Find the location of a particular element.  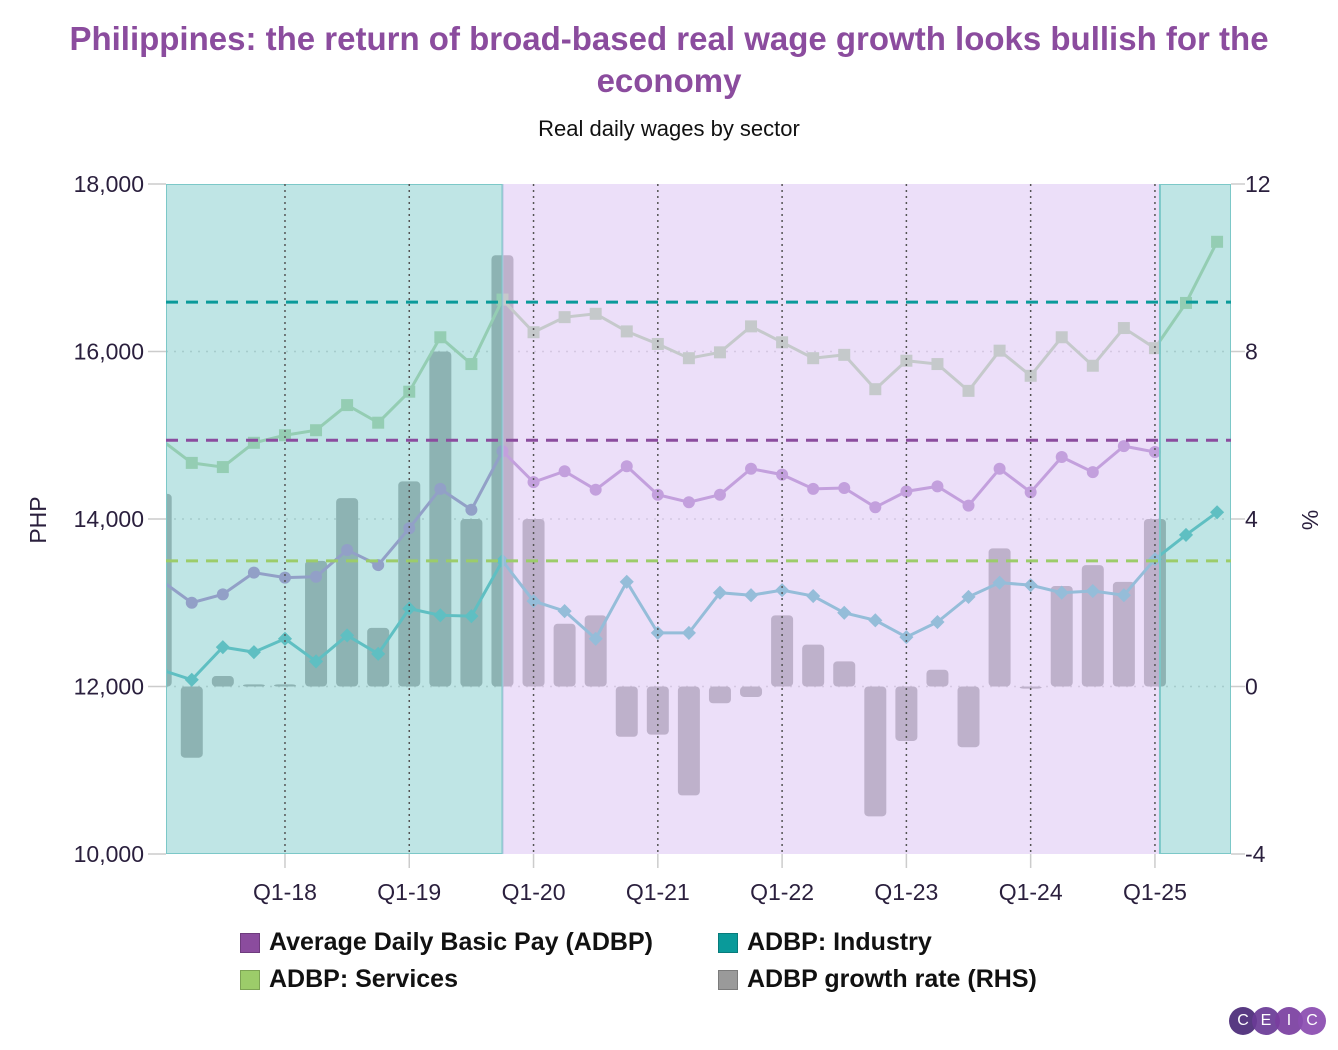

legend-label: ADBP growth rate (RHS) is located at coordinates (892, 979).